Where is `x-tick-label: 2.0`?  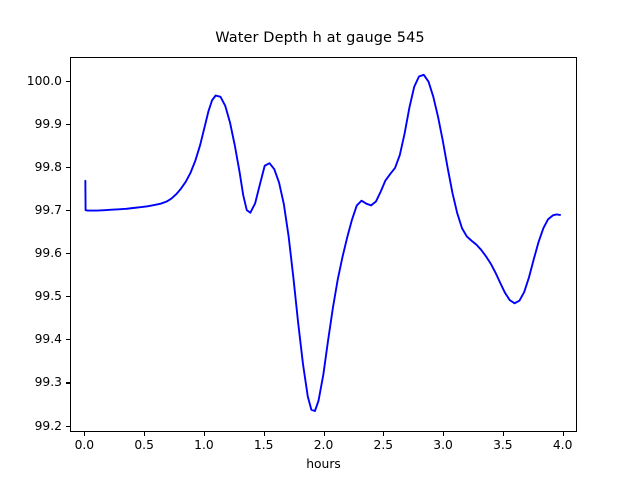 x-tick-label: 2.0 is located at coordinates (323, 445).